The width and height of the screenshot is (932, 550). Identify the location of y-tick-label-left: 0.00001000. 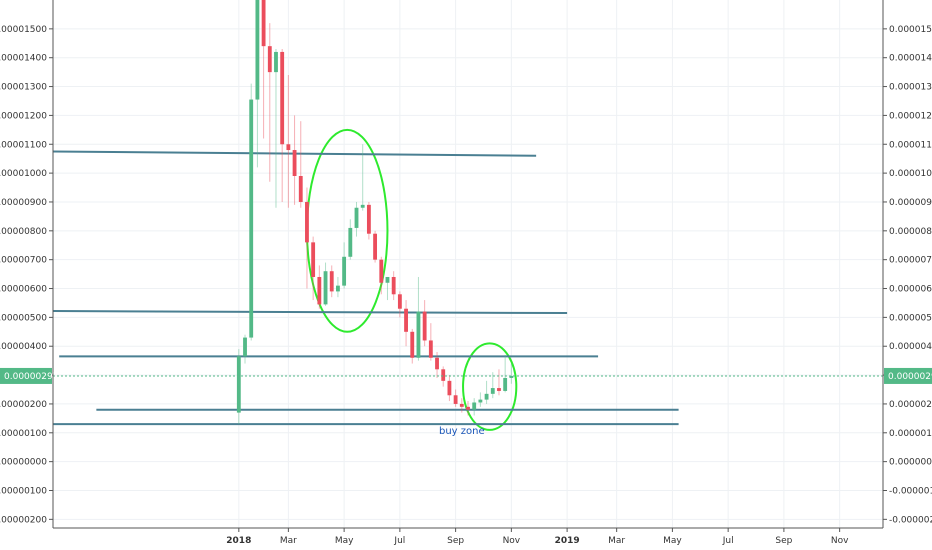
(23, 174).